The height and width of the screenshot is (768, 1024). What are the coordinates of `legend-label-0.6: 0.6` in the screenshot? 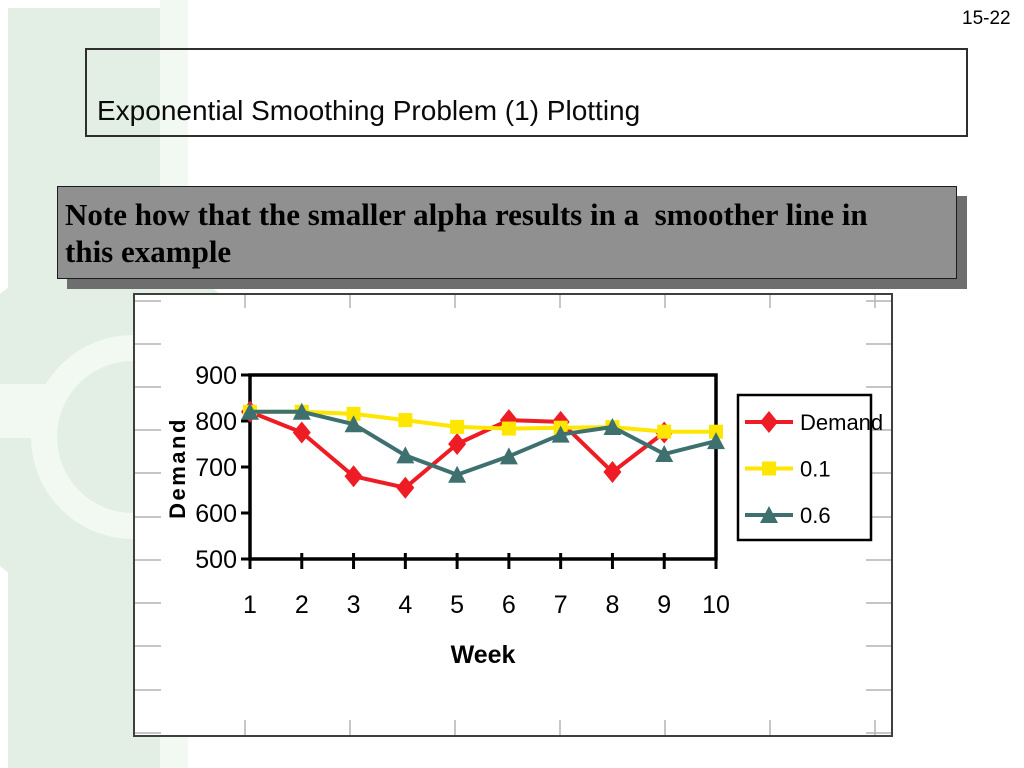 It's located at (815, 515).